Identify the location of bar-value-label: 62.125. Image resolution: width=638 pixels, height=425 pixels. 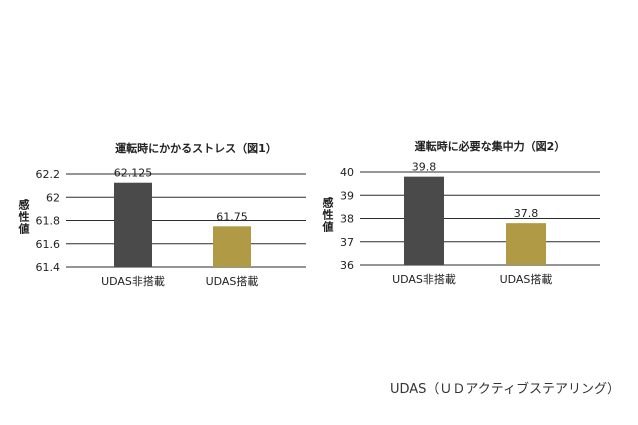
(133, 173).